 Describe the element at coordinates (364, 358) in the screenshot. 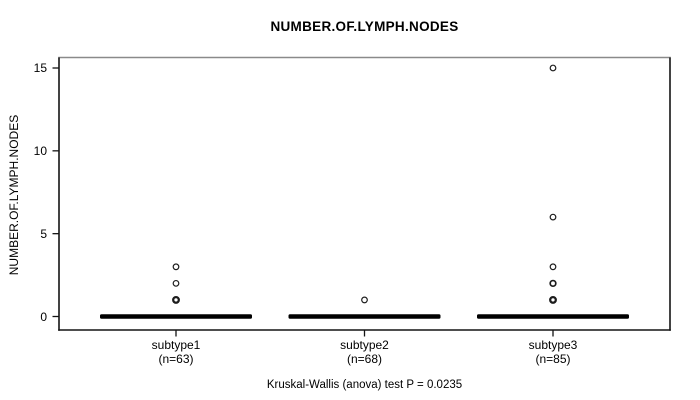

I see `group-n-label: (n=68)` at that location.